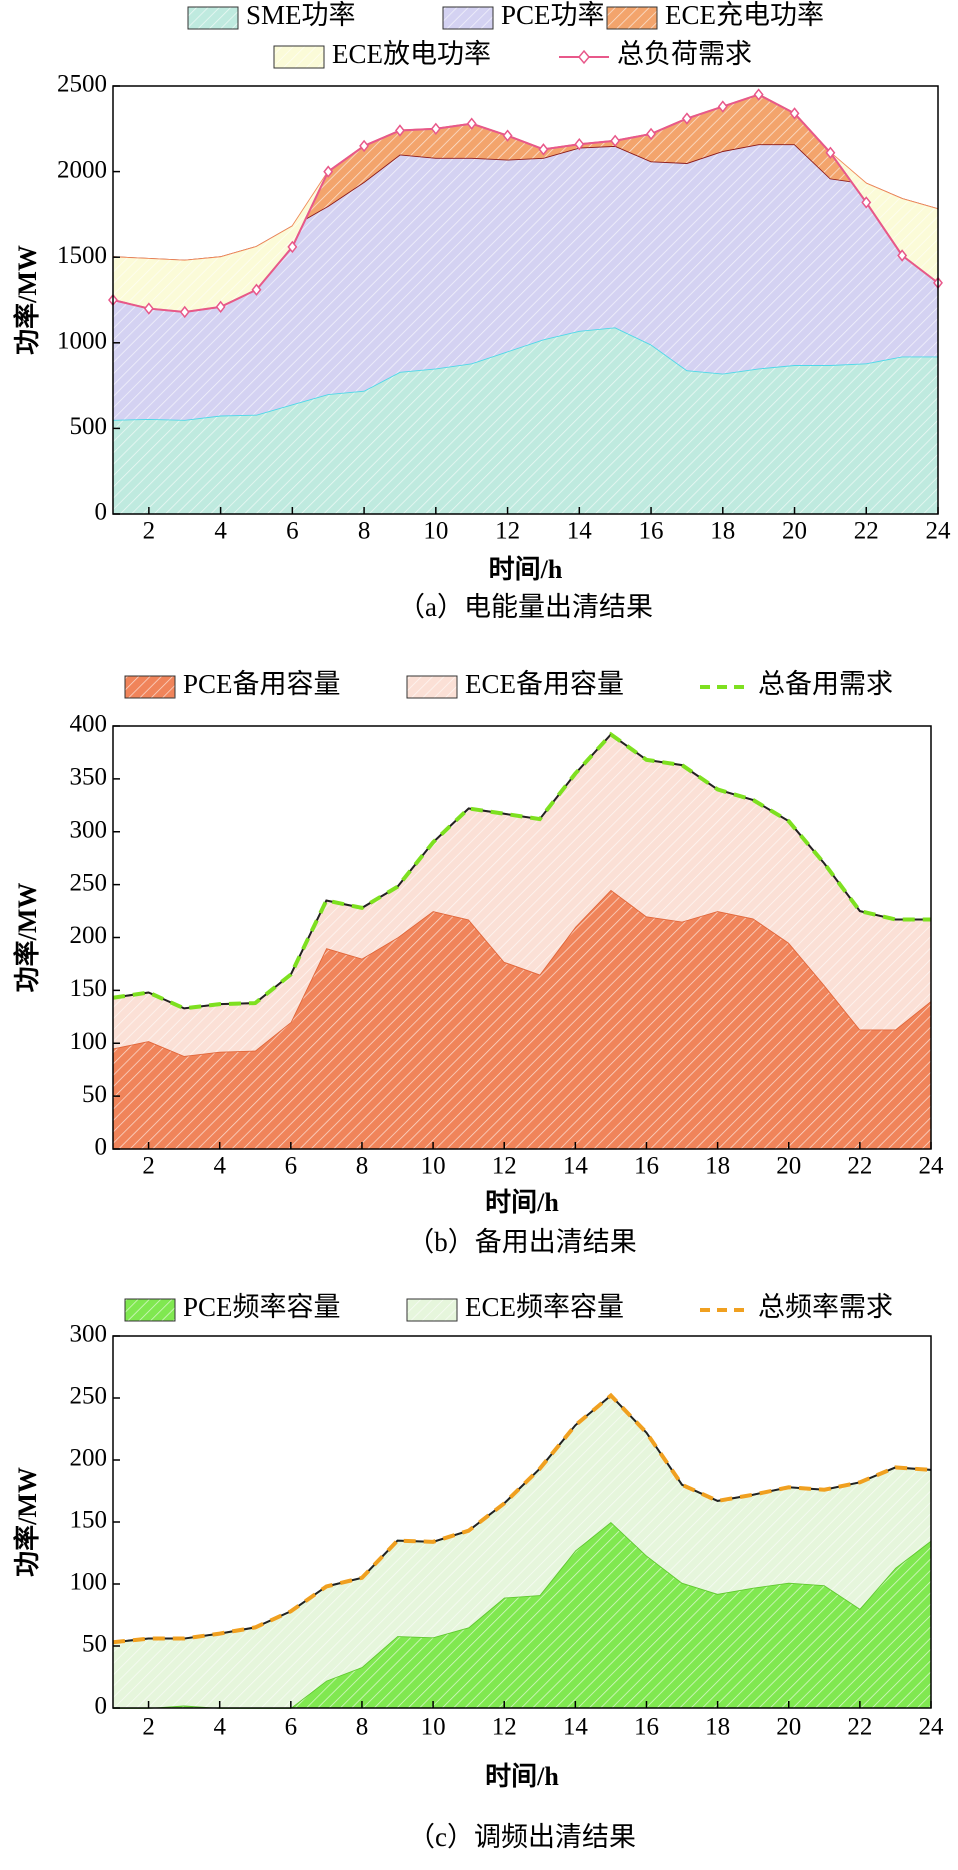 The image size is (958, 1870). I want to click on y-tick-label: 500, so click(89, 426).